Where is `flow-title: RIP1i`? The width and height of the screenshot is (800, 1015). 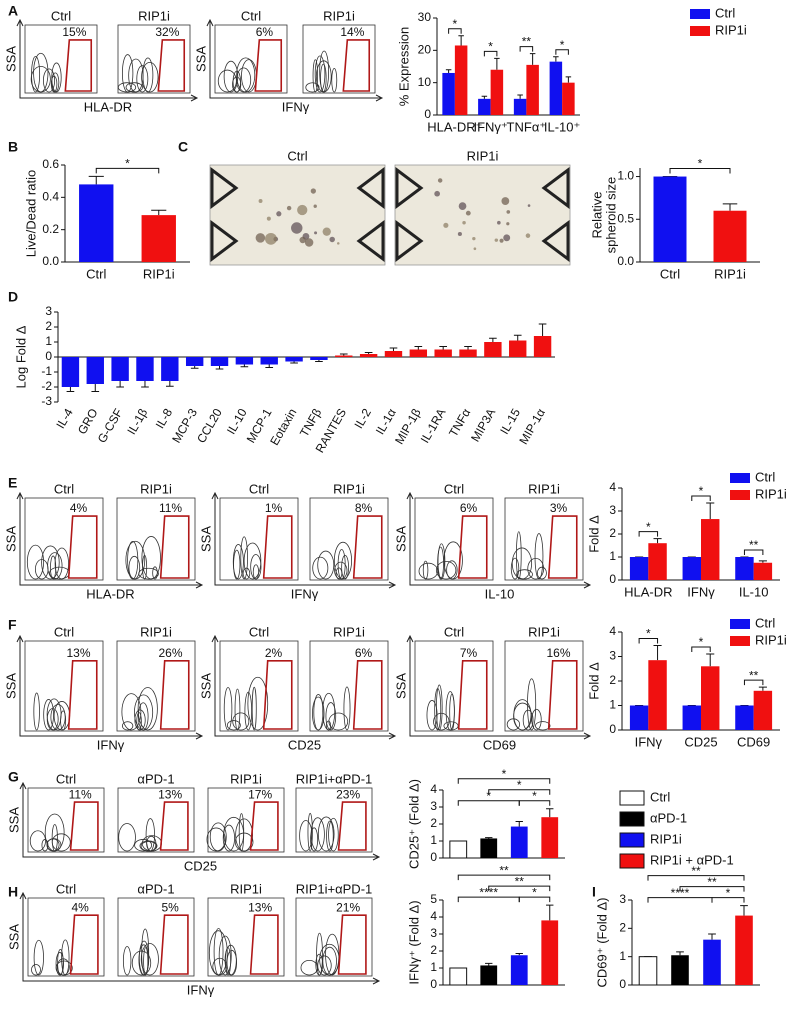 flow-title: RIP1i is located at coordinates (339, 15).